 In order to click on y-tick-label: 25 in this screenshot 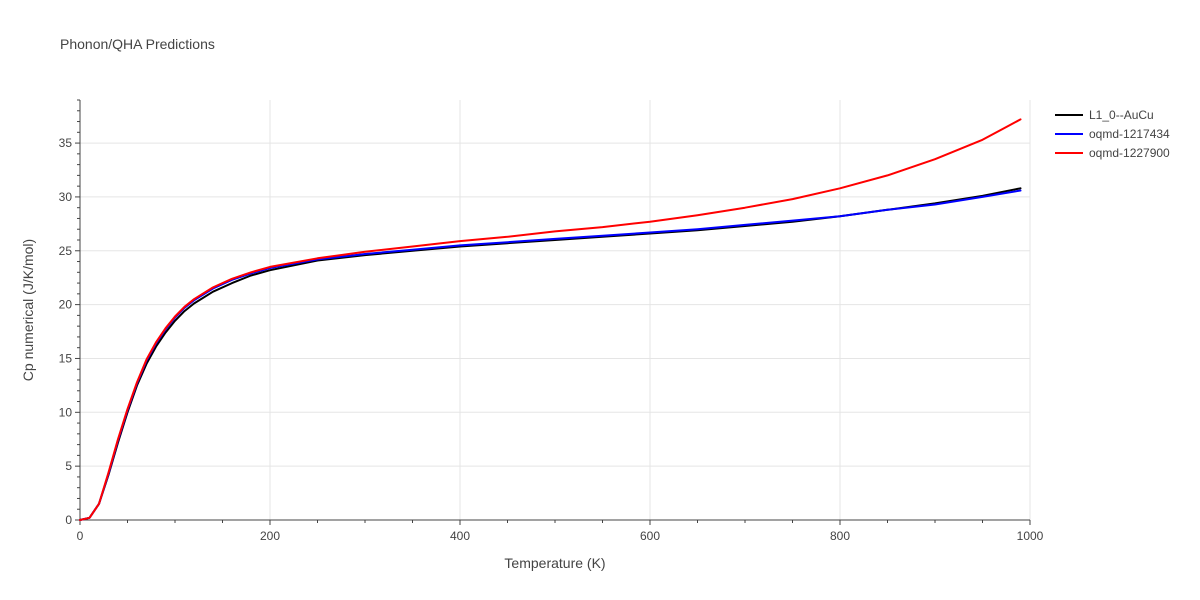, I will do `click(66, 251)`.